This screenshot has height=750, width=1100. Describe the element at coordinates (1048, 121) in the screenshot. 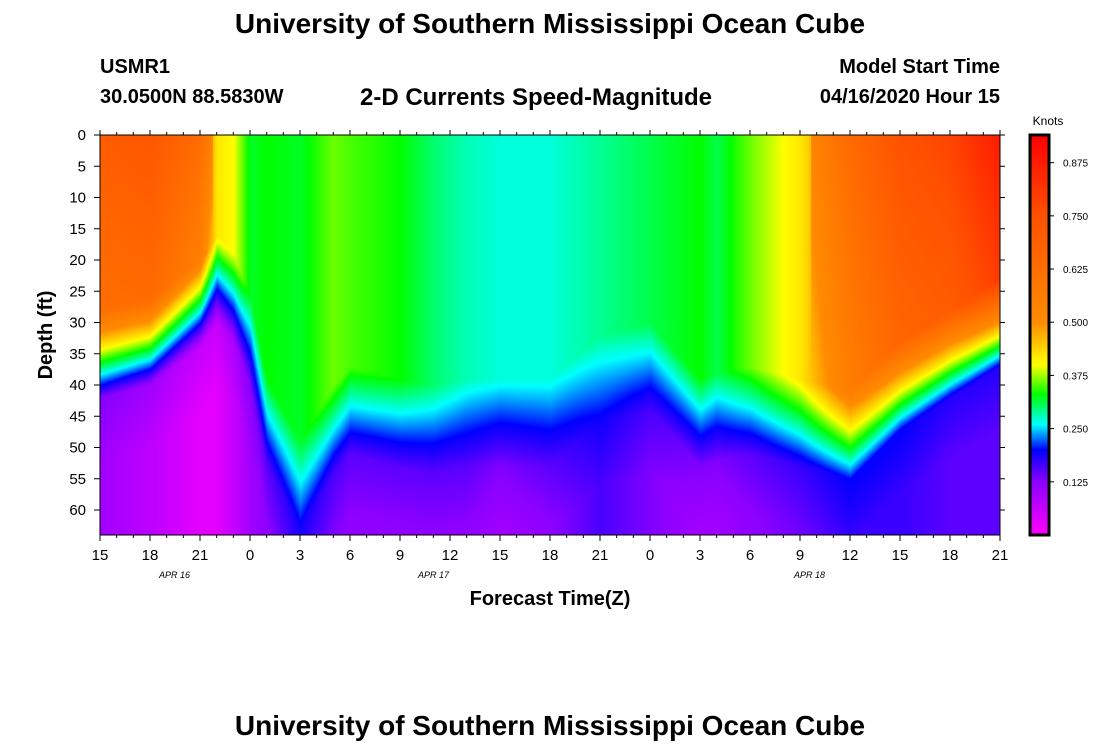

I see `colorbar-label: Knots` at that location.